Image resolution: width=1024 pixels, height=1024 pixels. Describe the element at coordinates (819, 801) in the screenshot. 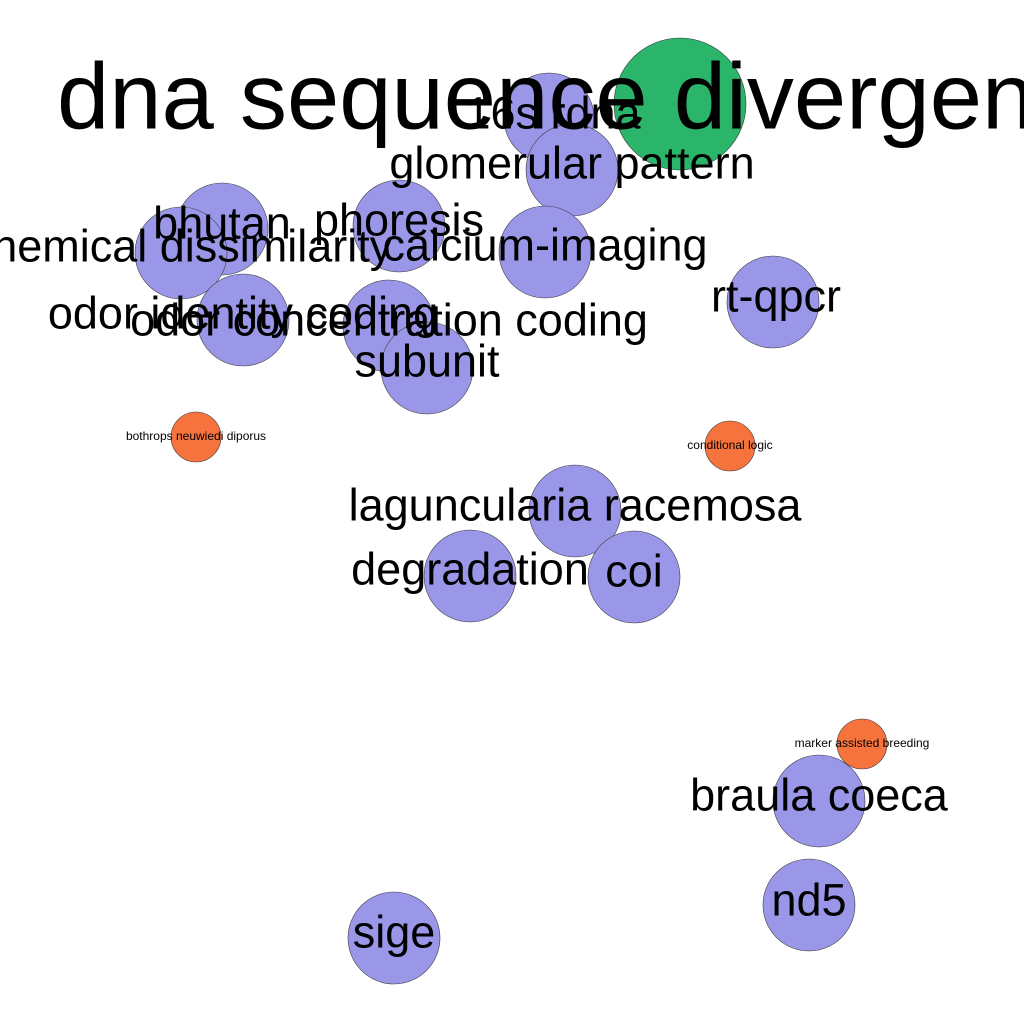

I see `node-braula-coeca` at that location.